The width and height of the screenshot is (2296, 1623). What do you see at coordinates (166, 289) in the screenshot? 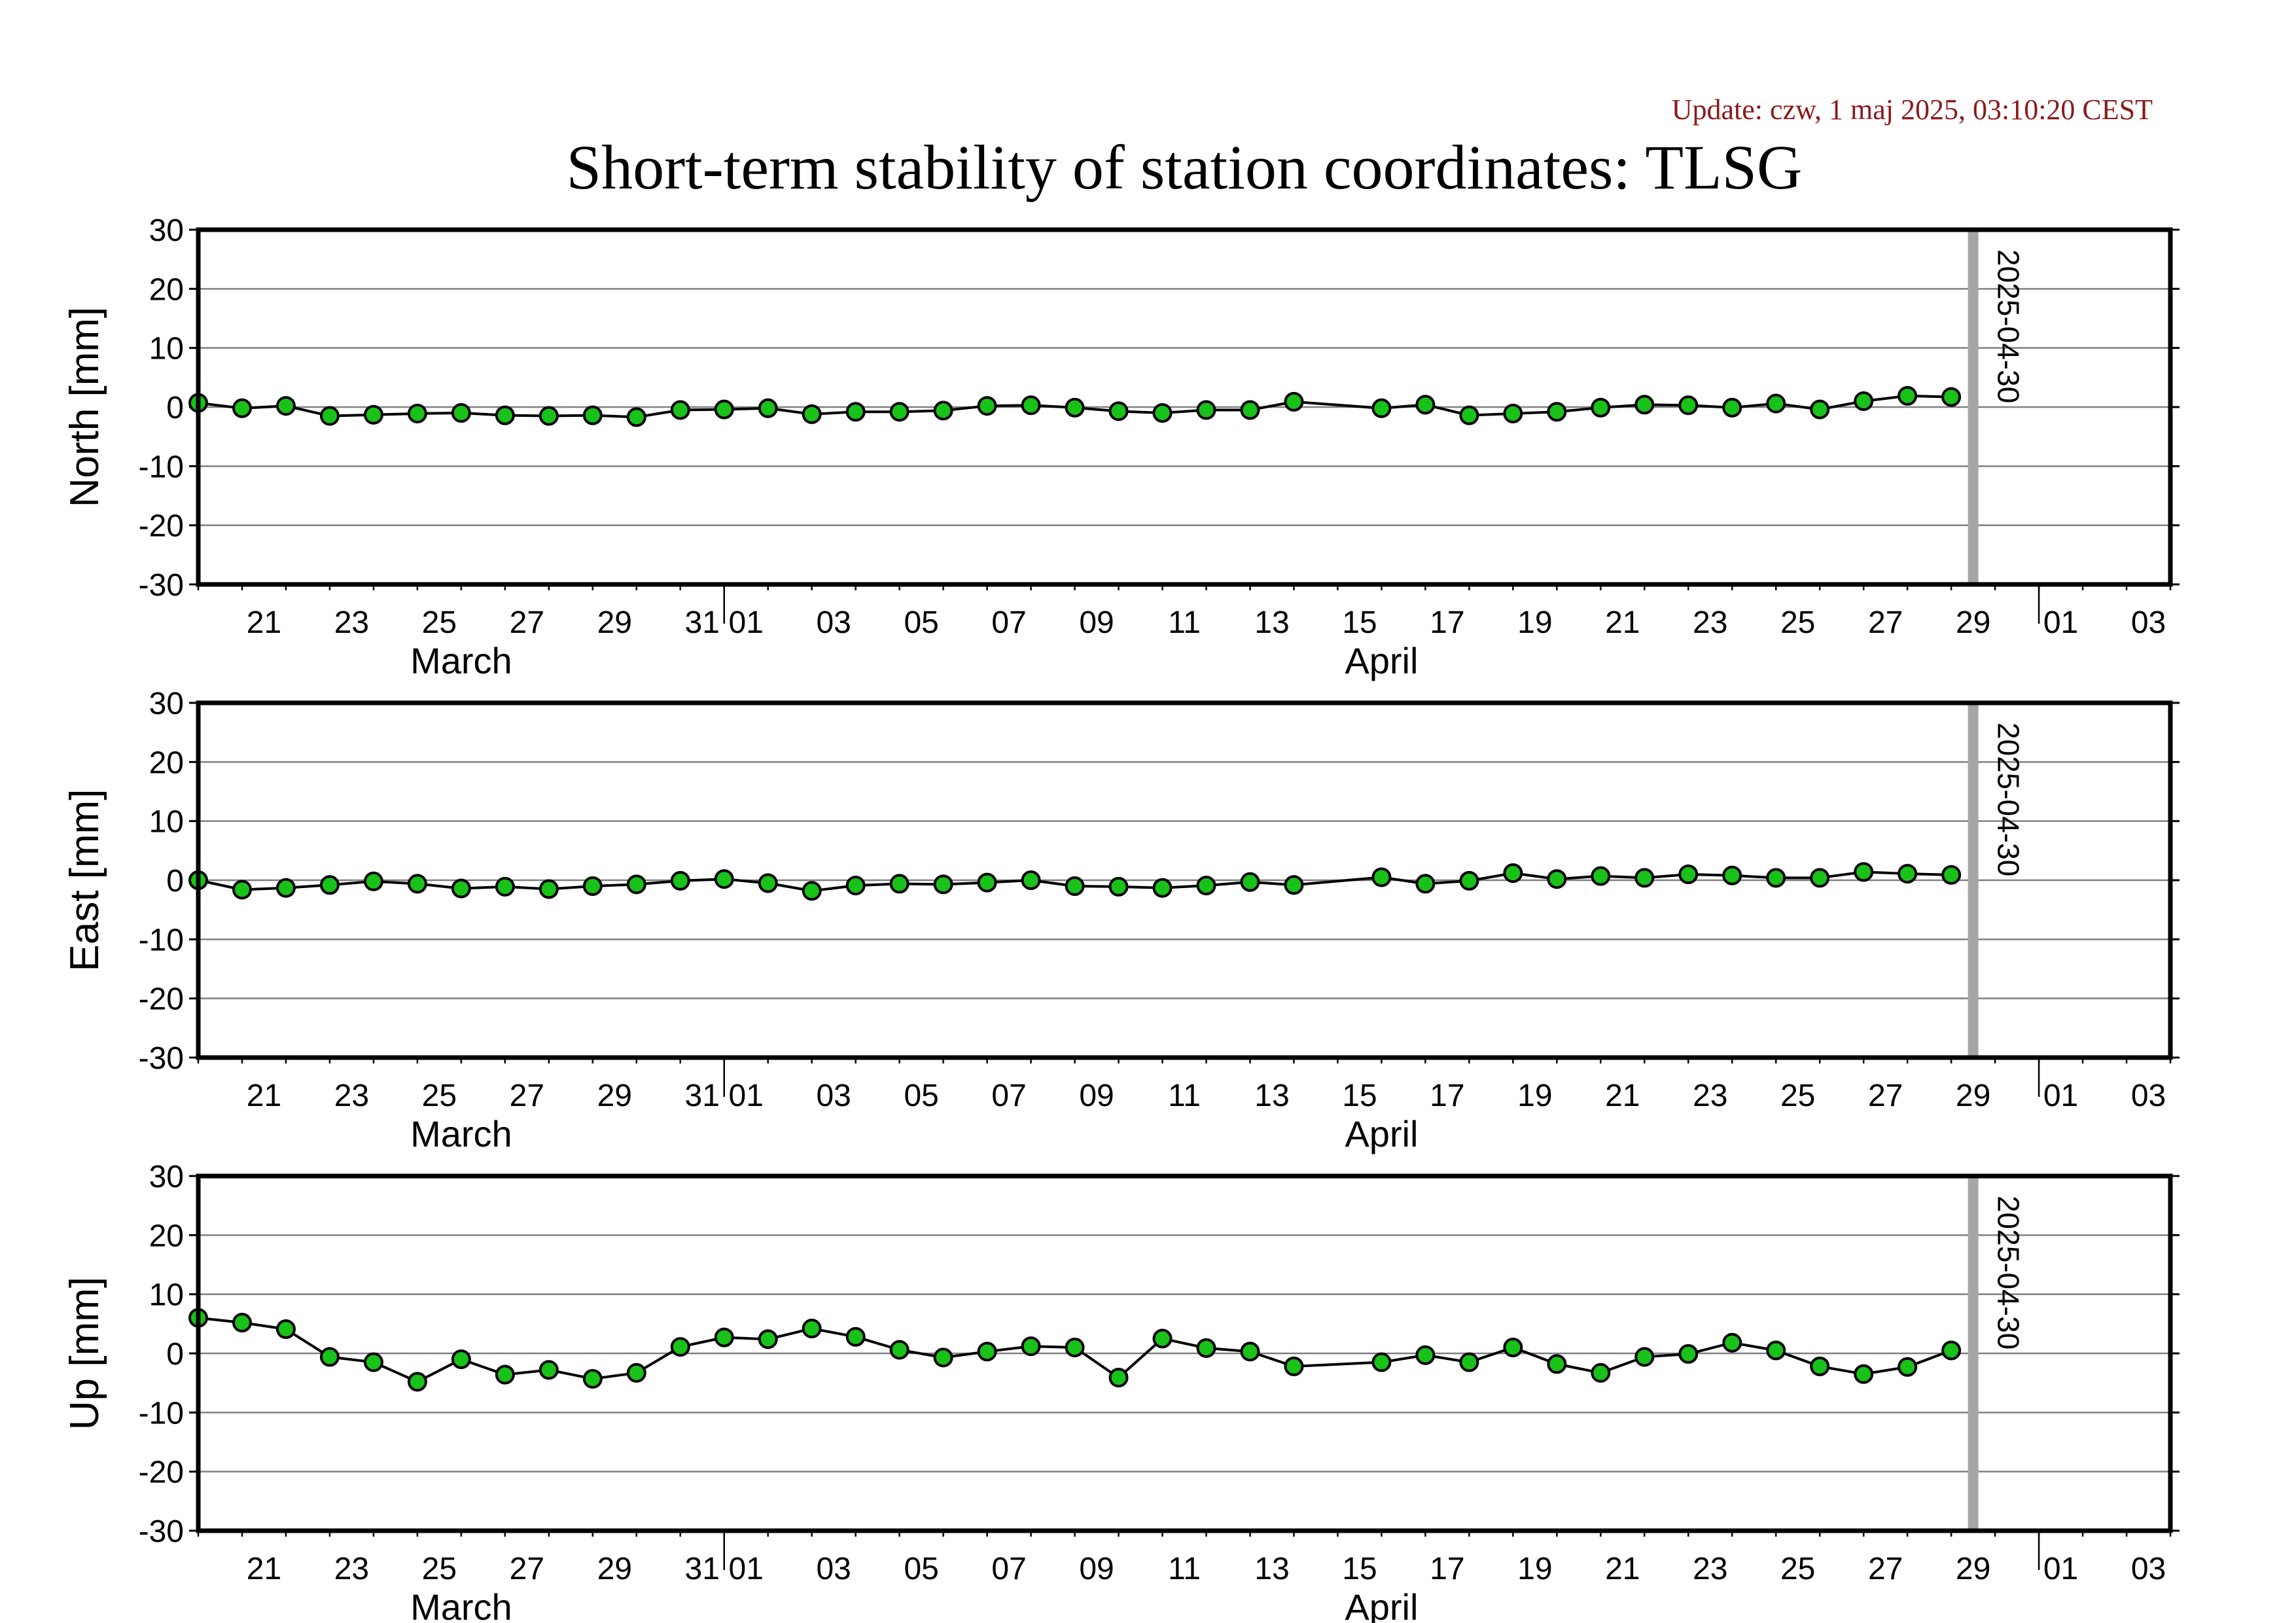
I see `y-tick-label: 20` at bounding box center [166, 289].